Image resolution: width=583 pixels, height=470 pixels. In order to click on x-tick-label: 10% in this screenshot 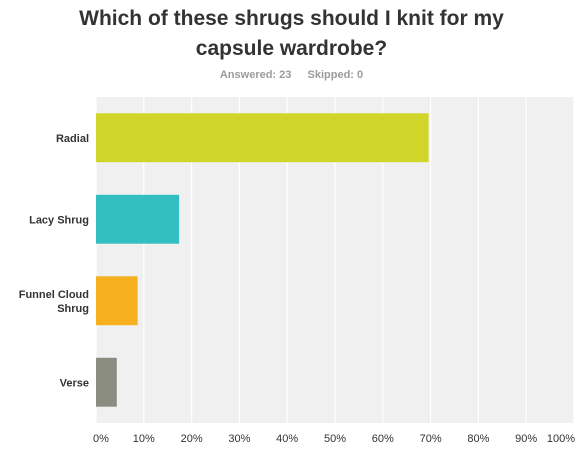, I will do `click(144, 439)`.